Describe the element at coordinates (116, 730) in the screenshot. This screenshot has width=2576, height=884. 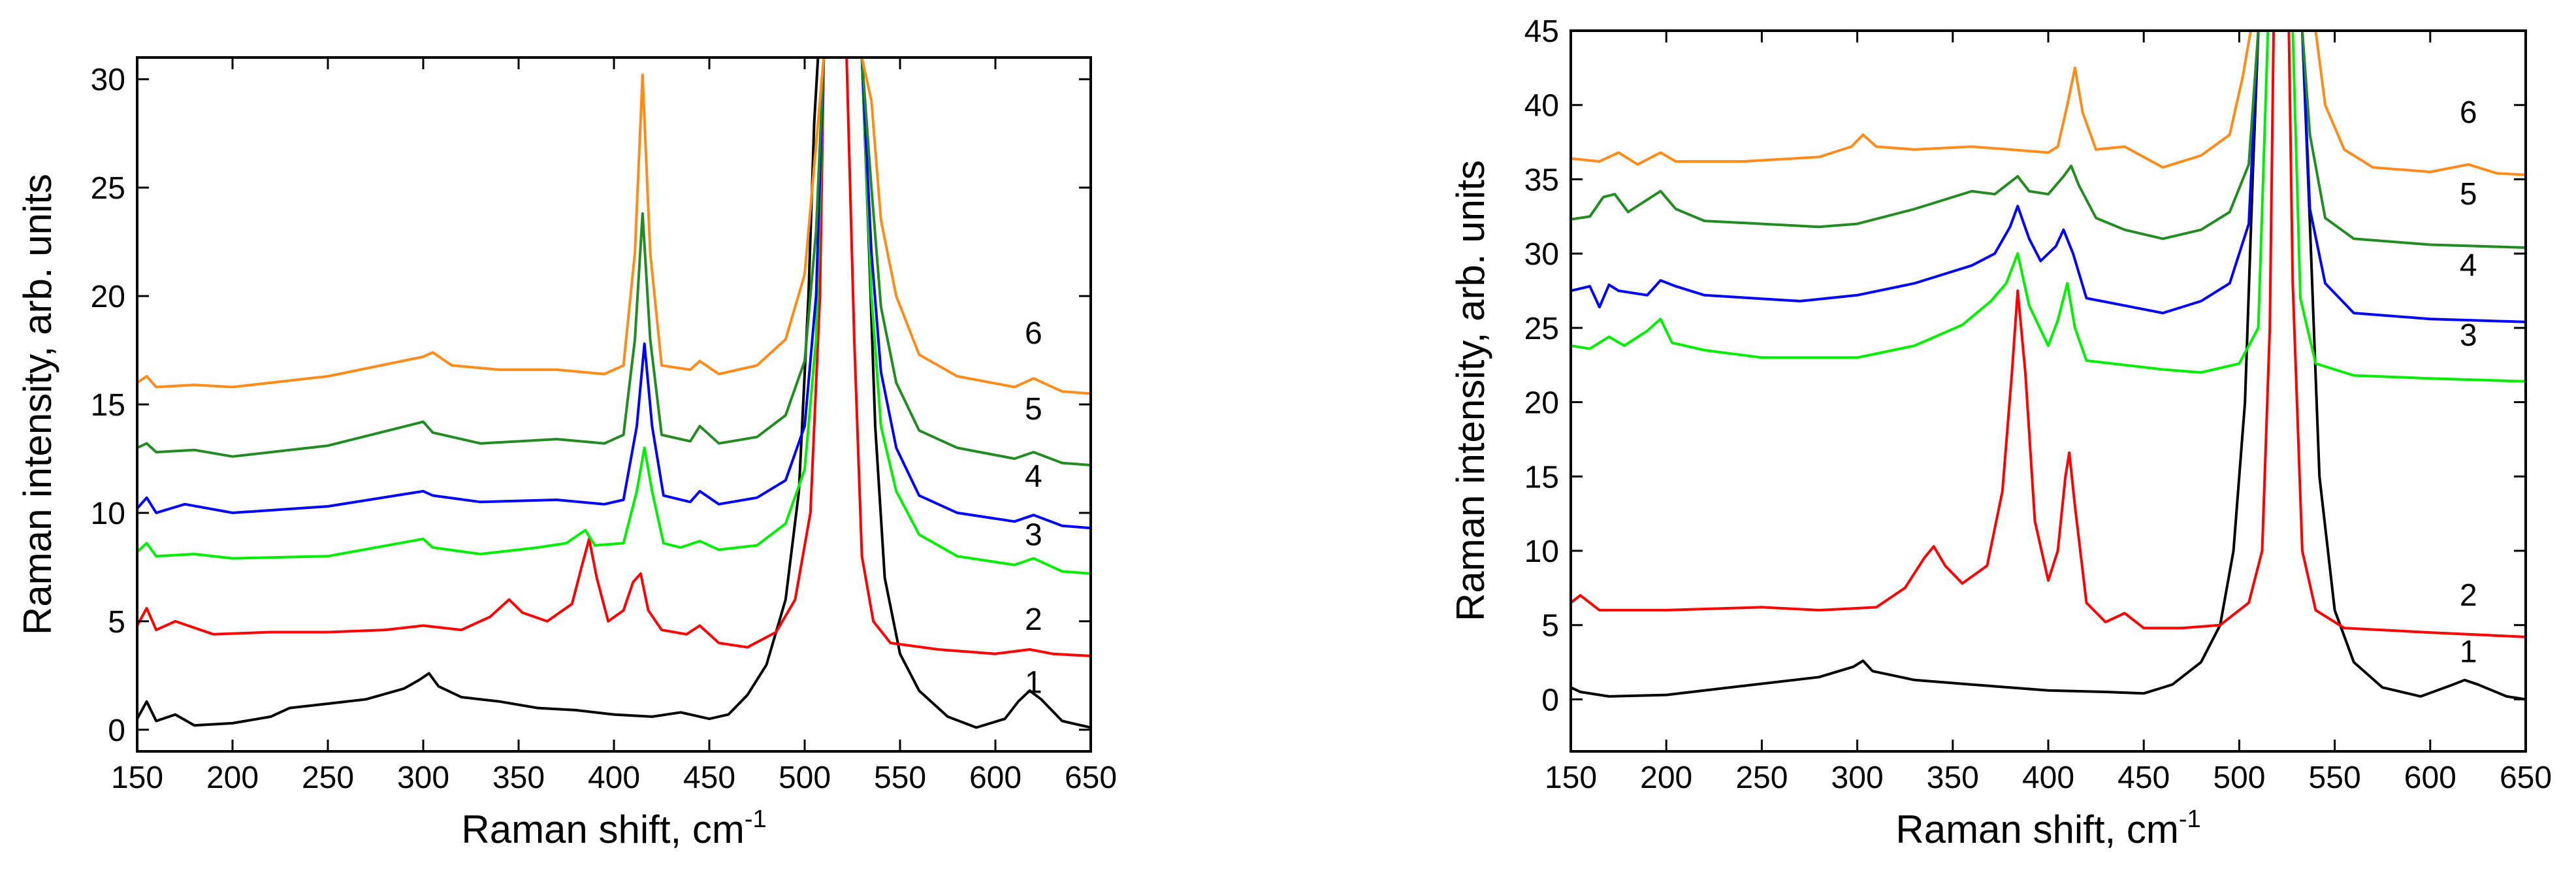
I see `y-tick-label-left-0: 0` at that location.